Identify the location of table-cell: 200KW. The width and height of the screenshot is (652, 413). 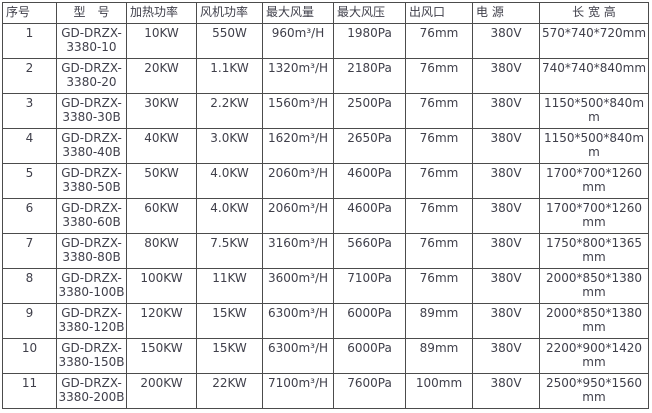
(161, 391).